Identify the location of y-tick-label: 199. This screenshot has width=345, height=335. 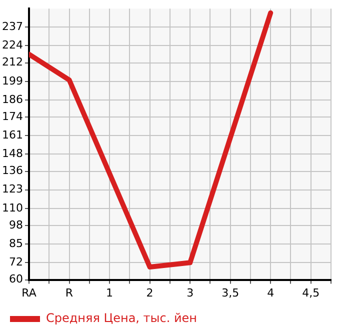
(12, 81).